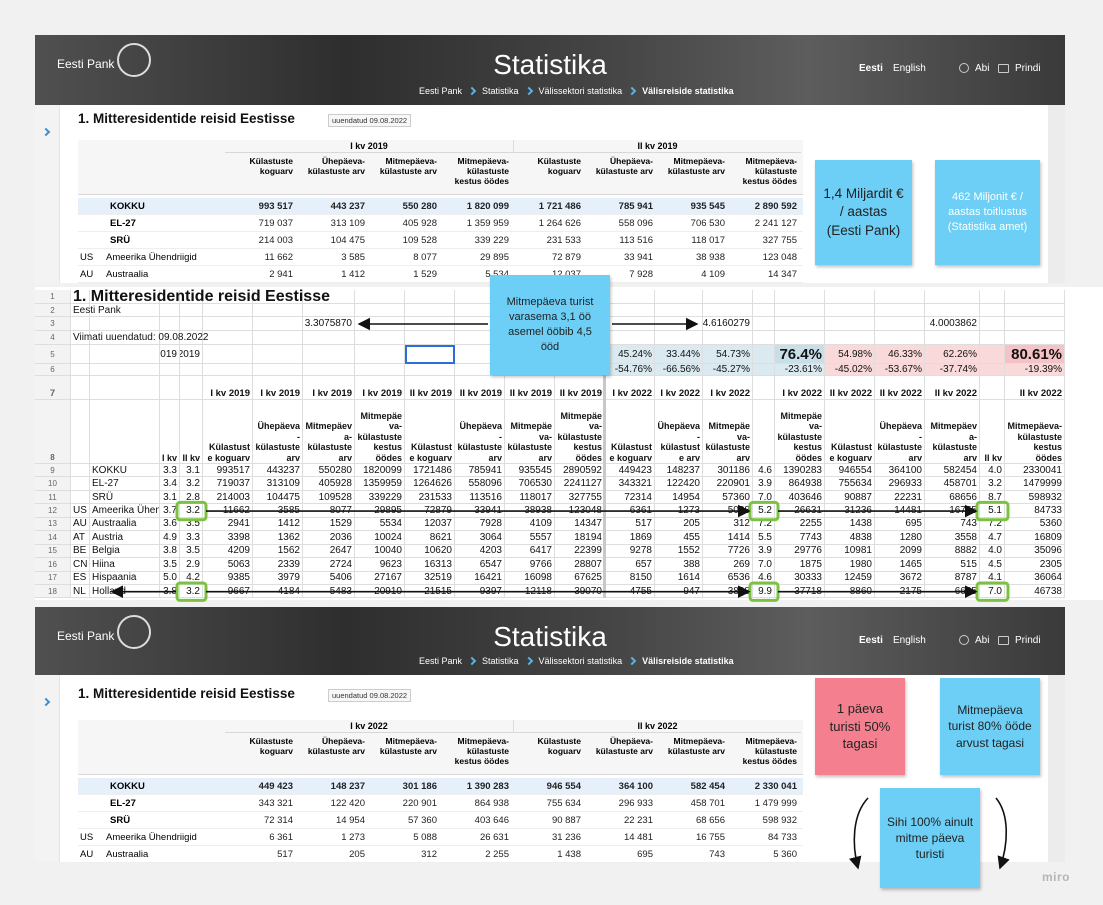 The width and height of the screenshot is (1103, 905). Describe the element at coordinates (930, 838) in the screenshot. I see `sticky-note: Sihi 100% ainult mitme päeva turisti` at that location.